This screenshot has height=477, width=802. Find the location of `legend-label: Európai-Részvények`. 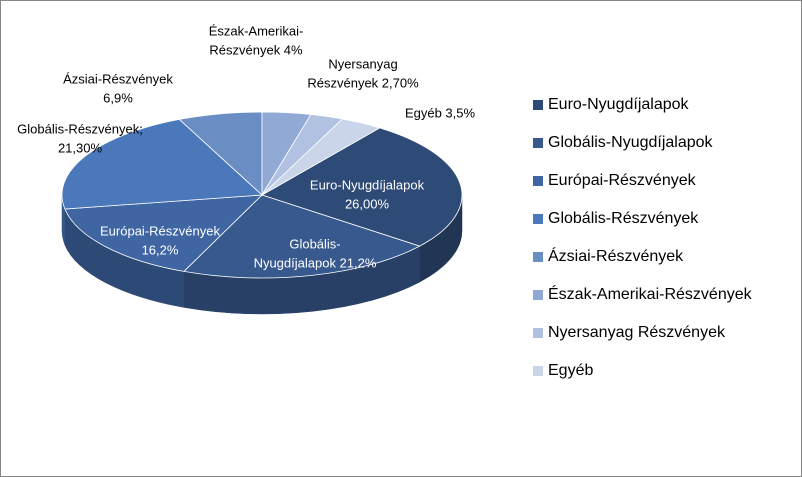

legend-label: Európai-Részvények is located at coordinates (622, 180).